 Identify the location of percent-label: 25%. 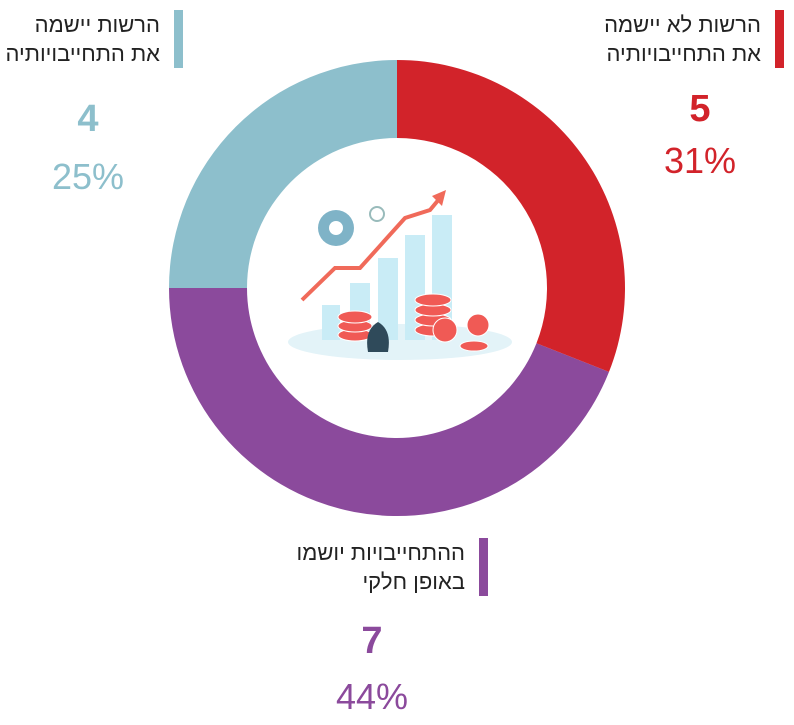
(88, 176).